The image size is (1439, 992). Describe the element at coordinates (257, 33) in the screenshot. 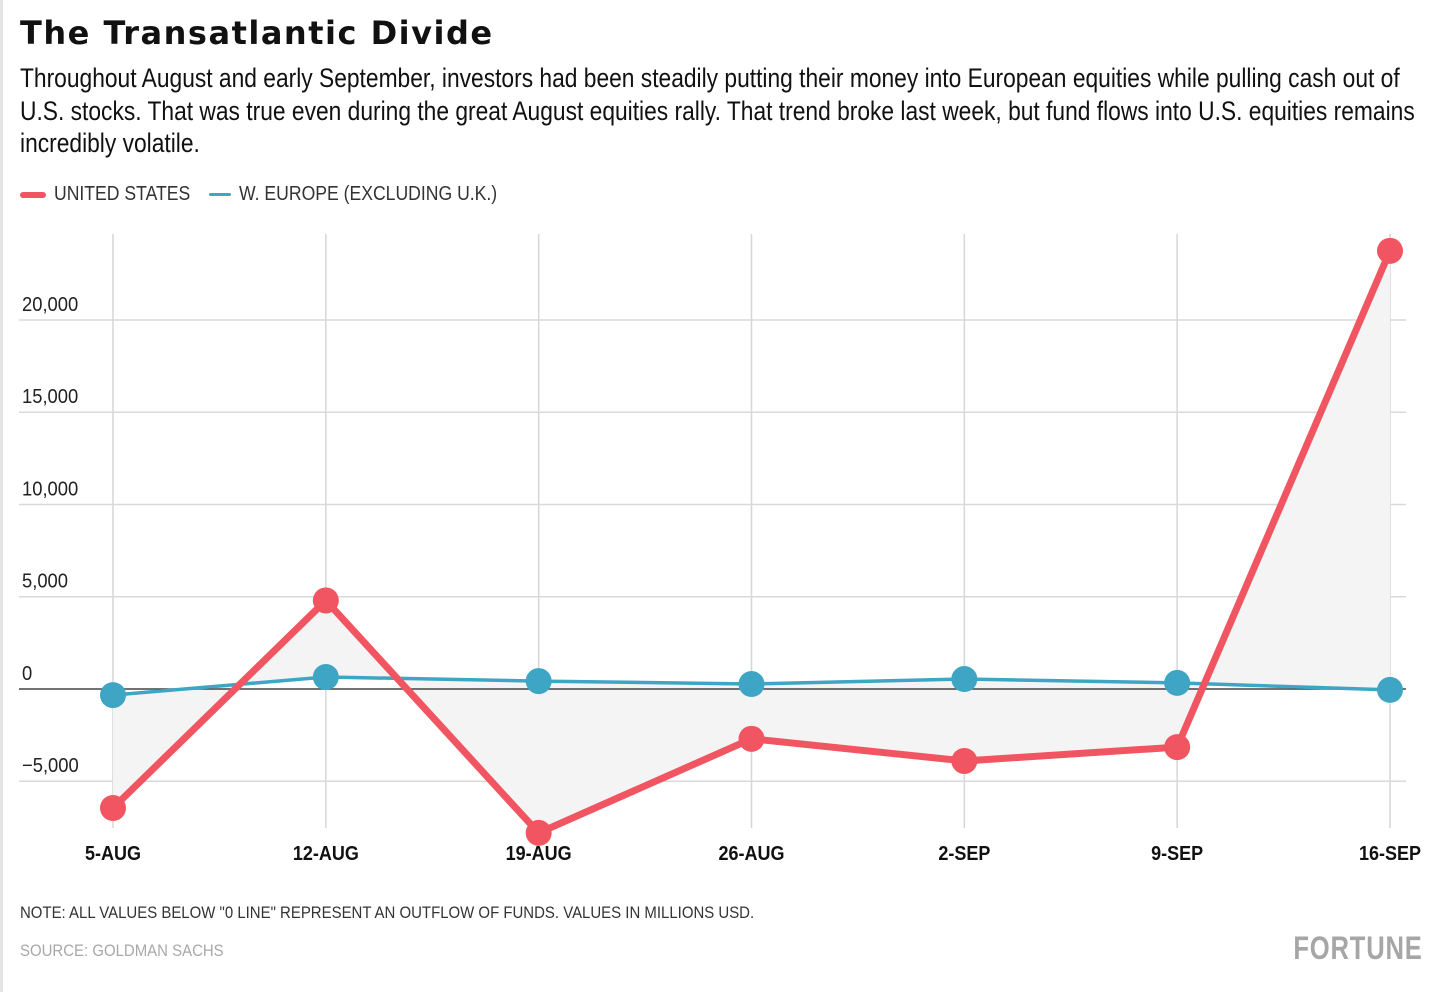

I see `chart-title: The Transatlantic Divide` at that location.